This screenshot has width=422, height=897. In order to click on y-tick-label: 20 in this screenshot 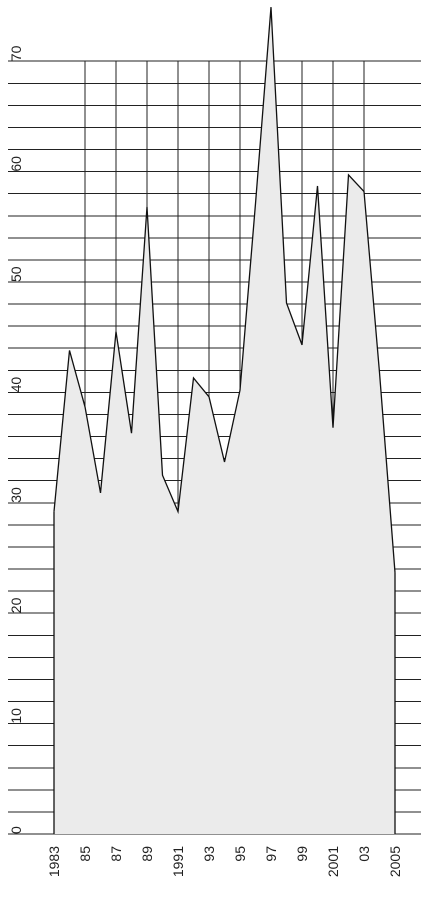, I will do `click(16, 605)`.